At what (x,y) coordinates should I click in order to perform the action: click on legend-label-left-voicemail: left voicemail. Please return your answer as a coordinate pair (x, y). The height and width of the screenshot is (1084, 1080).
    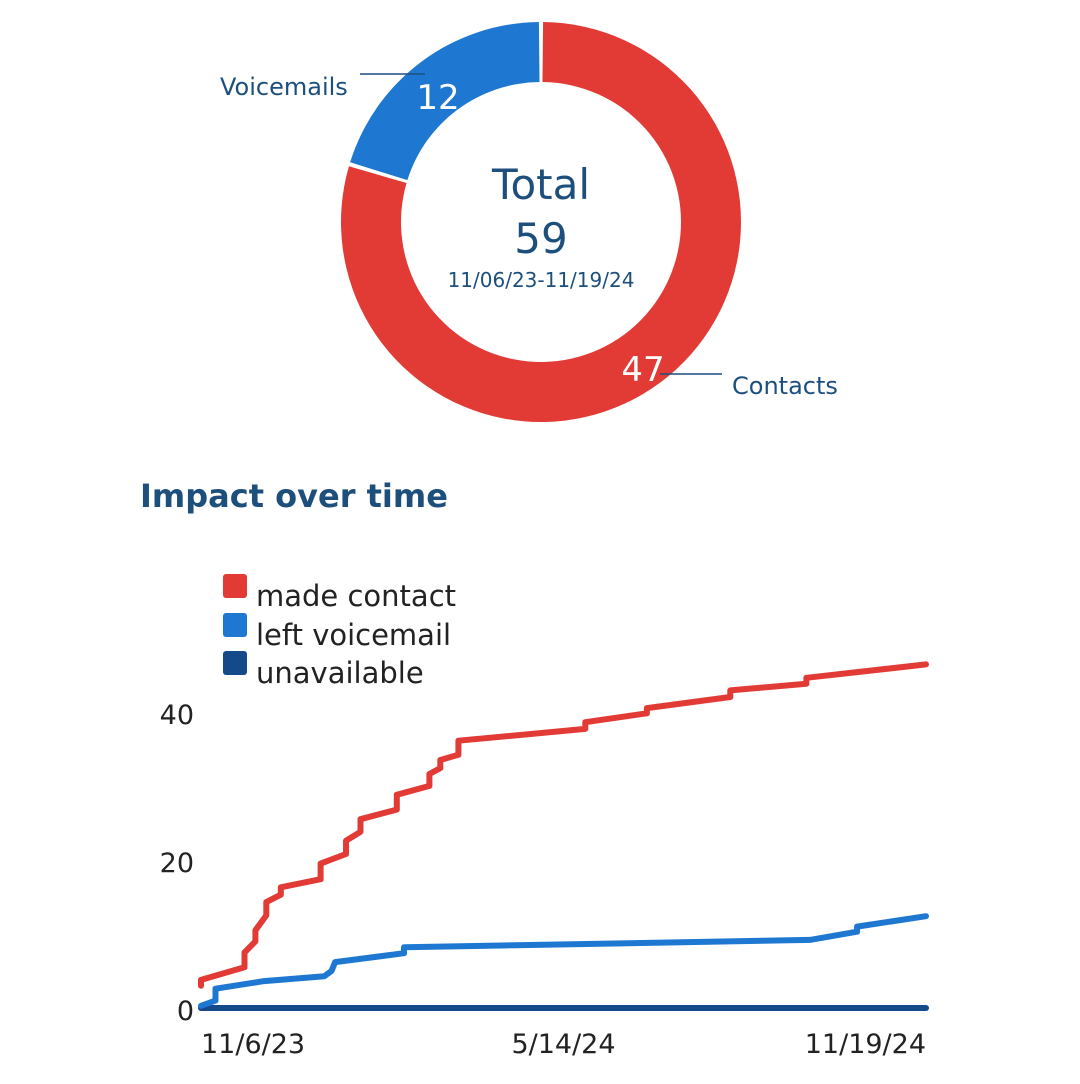
    Looking at the image, I should click on (353, 635).